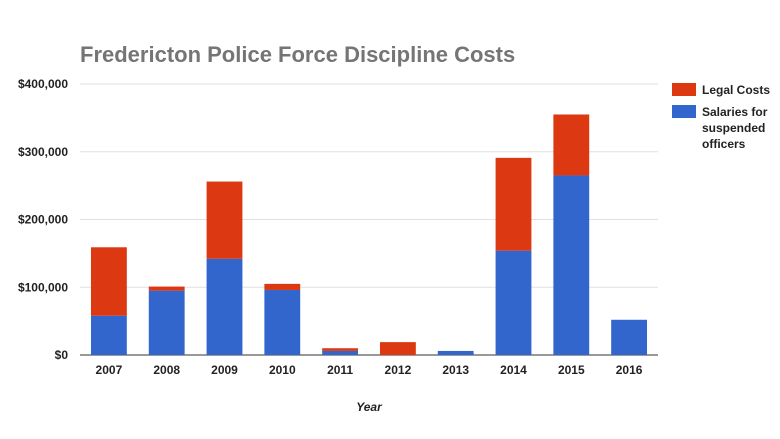 Image resolution: width=780 pixels, height=439 pixels. I want to click on x-tick-label: 2015, so click(571, 370).